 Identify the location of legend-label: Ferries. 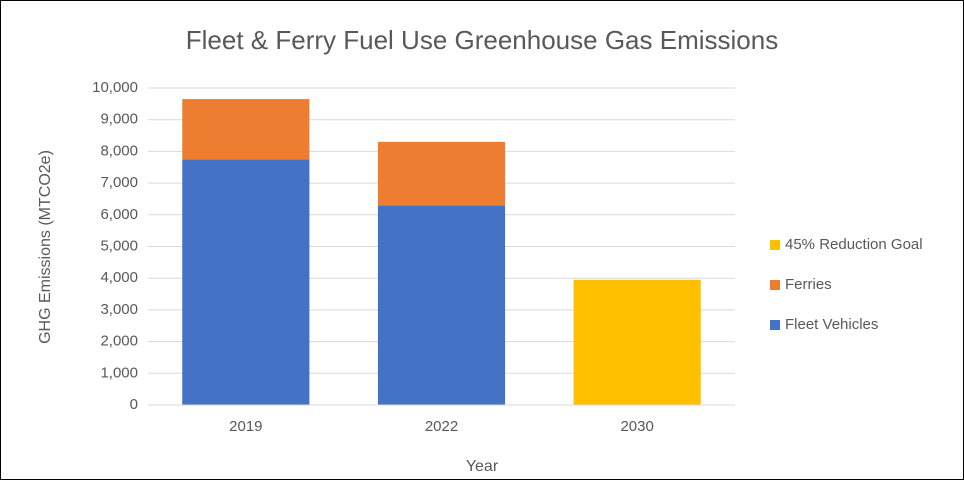
(808, 284).